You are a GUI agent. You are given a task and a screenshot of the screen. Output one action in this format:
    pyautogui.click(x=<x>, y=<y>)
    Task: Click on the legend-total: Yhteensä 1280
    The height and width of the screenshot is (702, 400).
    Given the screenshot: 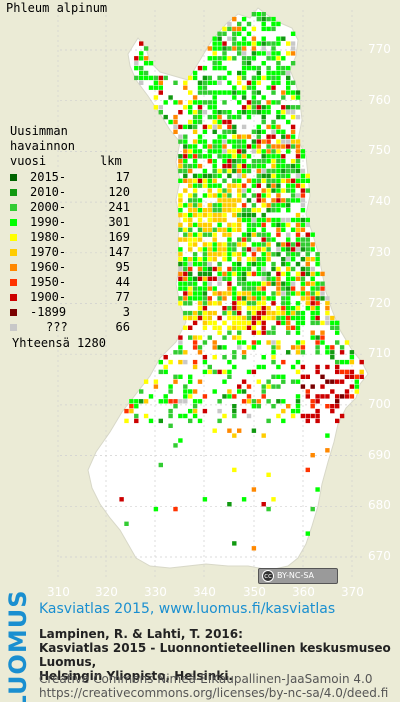 What is the action you would take?
    pyautogui.click(x=59, y=343)
    